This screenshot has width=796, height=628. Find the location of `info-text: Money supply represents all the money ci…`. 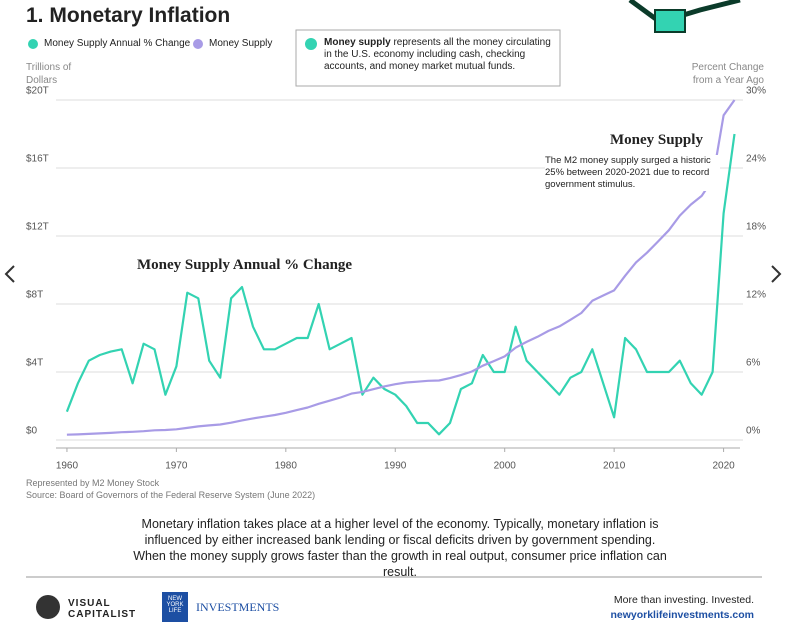

info-text: Money supply represents all the money ci… is located at coordinates (440, 55).